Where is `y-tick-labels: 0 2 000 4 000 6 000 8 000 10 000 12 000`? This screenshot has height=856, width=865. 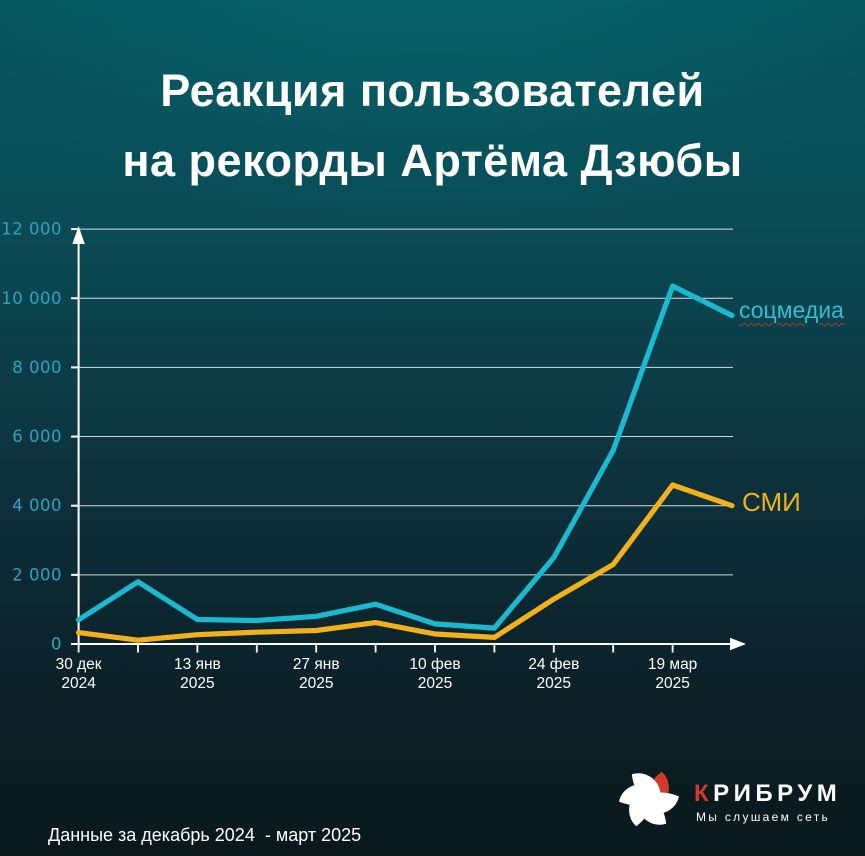 y-tick-labels: 0 2 000 4 000 6 000 8 000 10 000 12 000 is located at coordinates (31, 437).